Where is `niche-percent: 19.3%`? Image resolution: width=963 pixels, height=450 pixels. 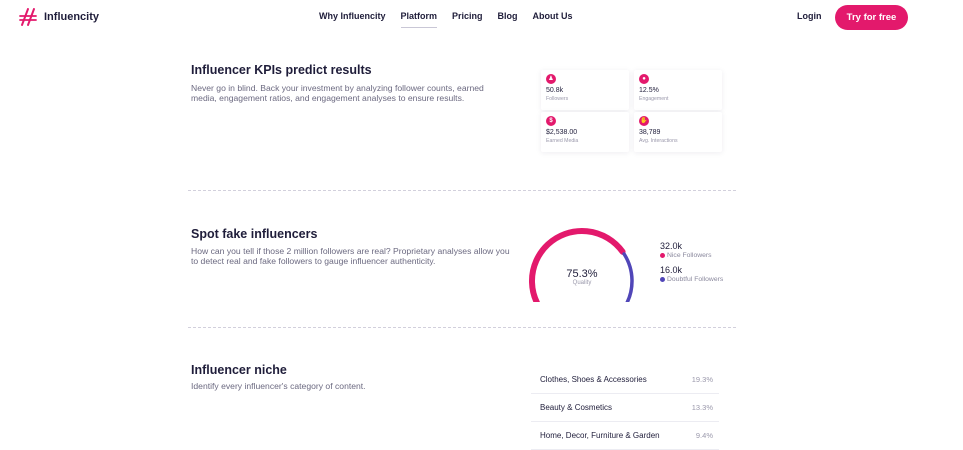
niche-percent: 19.3% is located at coordinates (702, 379).